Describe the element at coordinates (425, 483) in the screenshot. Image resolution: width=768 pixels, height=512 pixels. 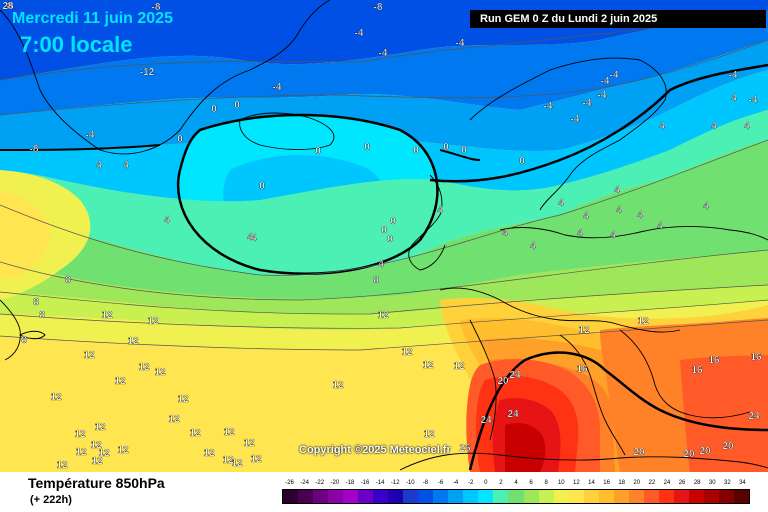
I see `legend-tick-label: -8` at that location.